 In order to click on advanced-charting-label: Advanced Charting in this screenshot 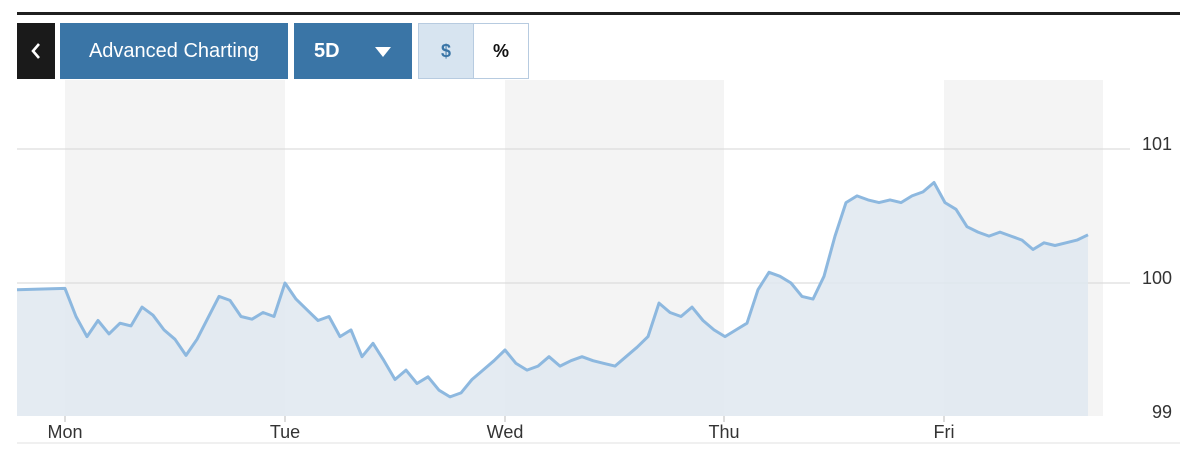, I will do `click(174, 50)`.